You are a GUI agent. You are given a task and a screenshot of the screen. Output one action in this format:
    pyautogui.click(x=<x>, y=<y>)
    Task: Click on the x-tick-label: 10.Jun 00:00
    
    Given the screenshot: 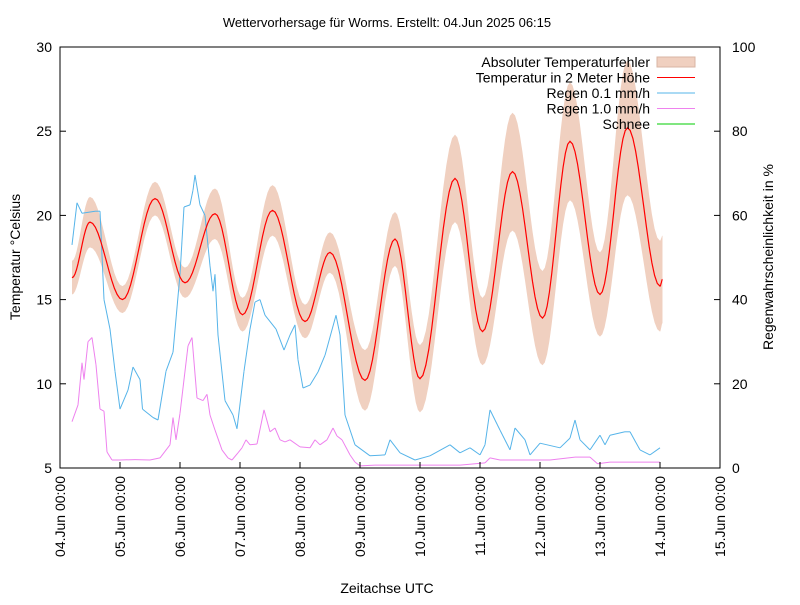 What is the action you would take?
    pyautogui.click(x=420, y=516)
    